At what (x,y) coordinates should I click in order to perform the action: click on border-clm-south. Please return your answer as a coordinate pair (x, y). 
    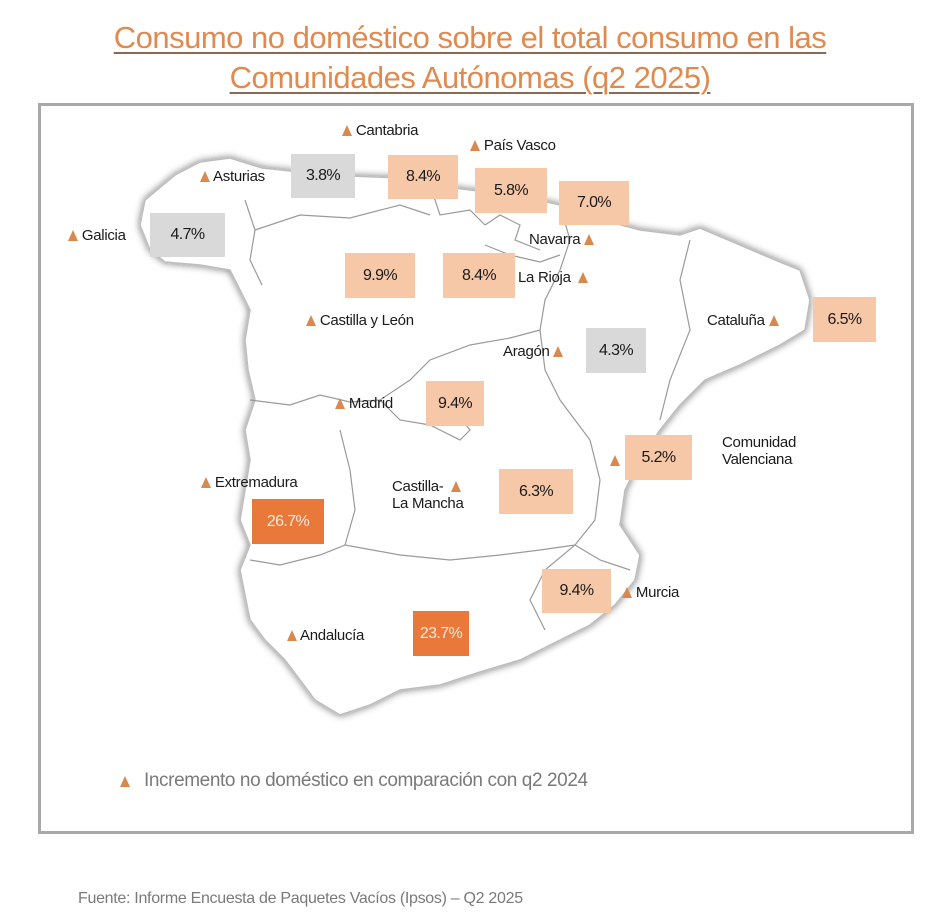
    Looking at the image, I should click on (460, 552).